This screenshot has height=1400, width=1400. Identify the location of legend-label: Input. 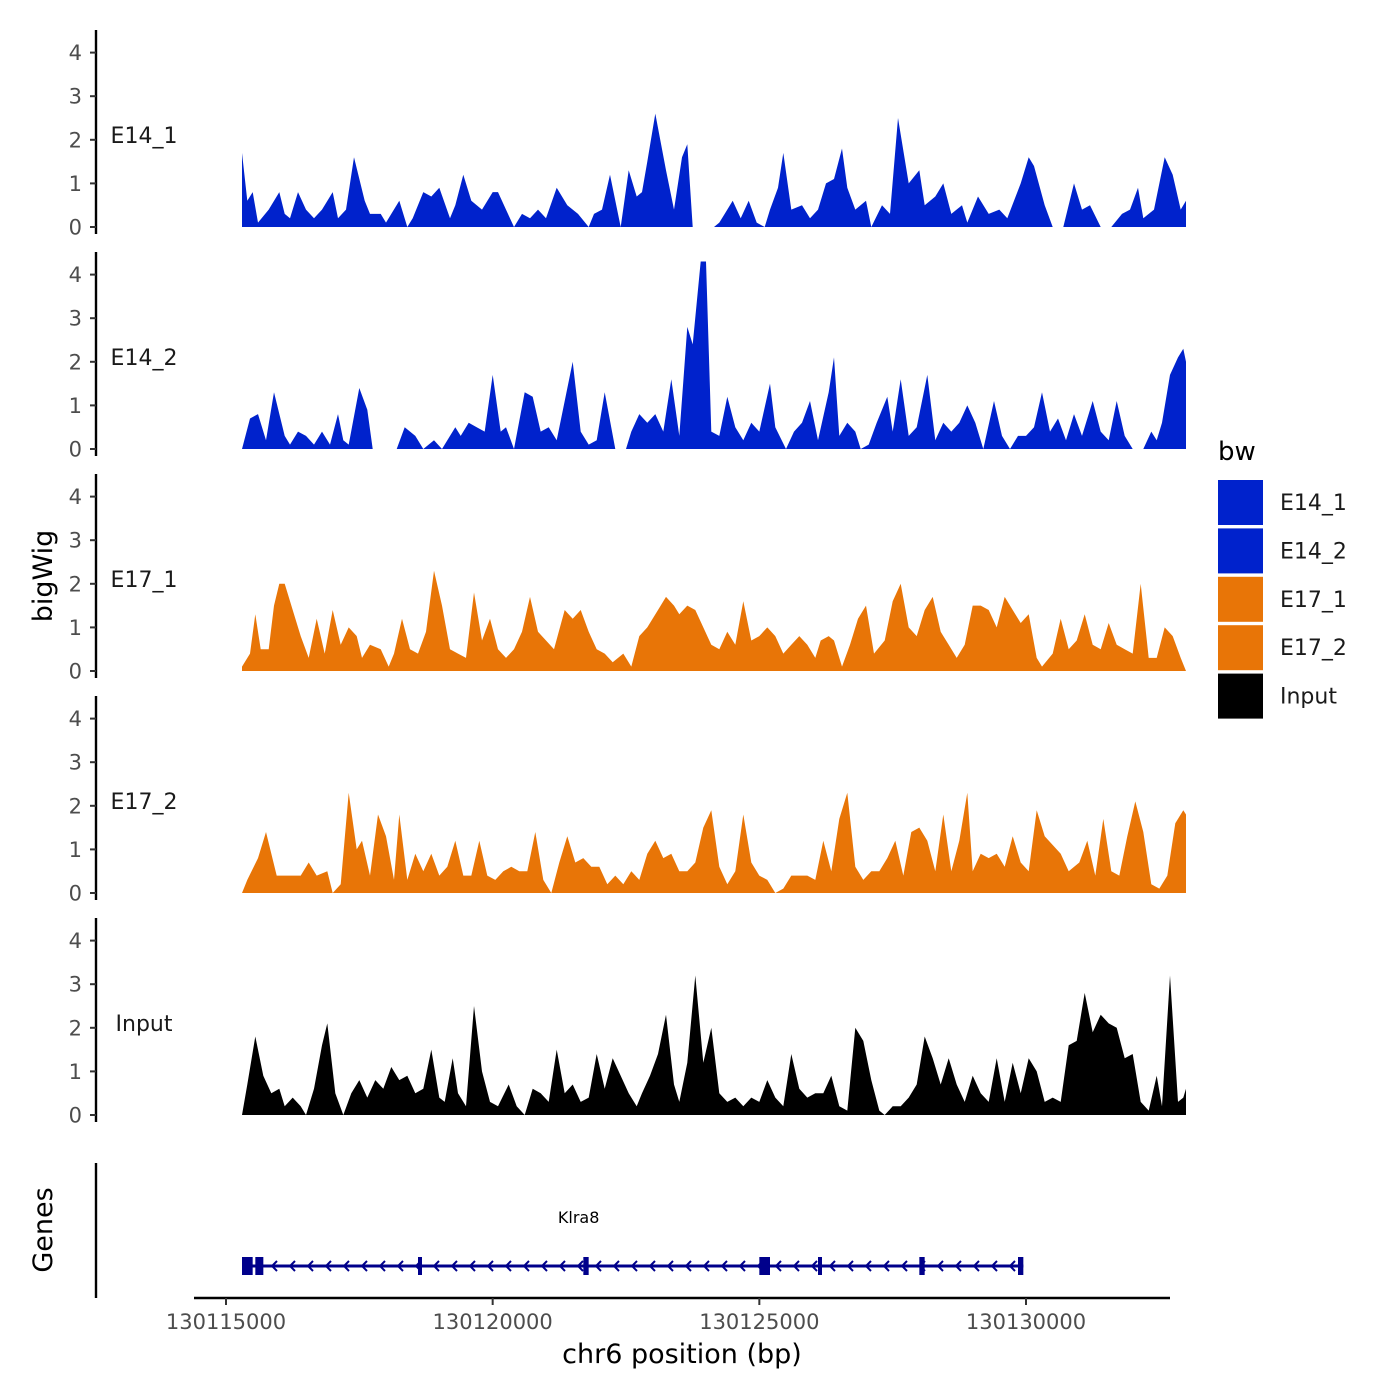
(1308, 697).